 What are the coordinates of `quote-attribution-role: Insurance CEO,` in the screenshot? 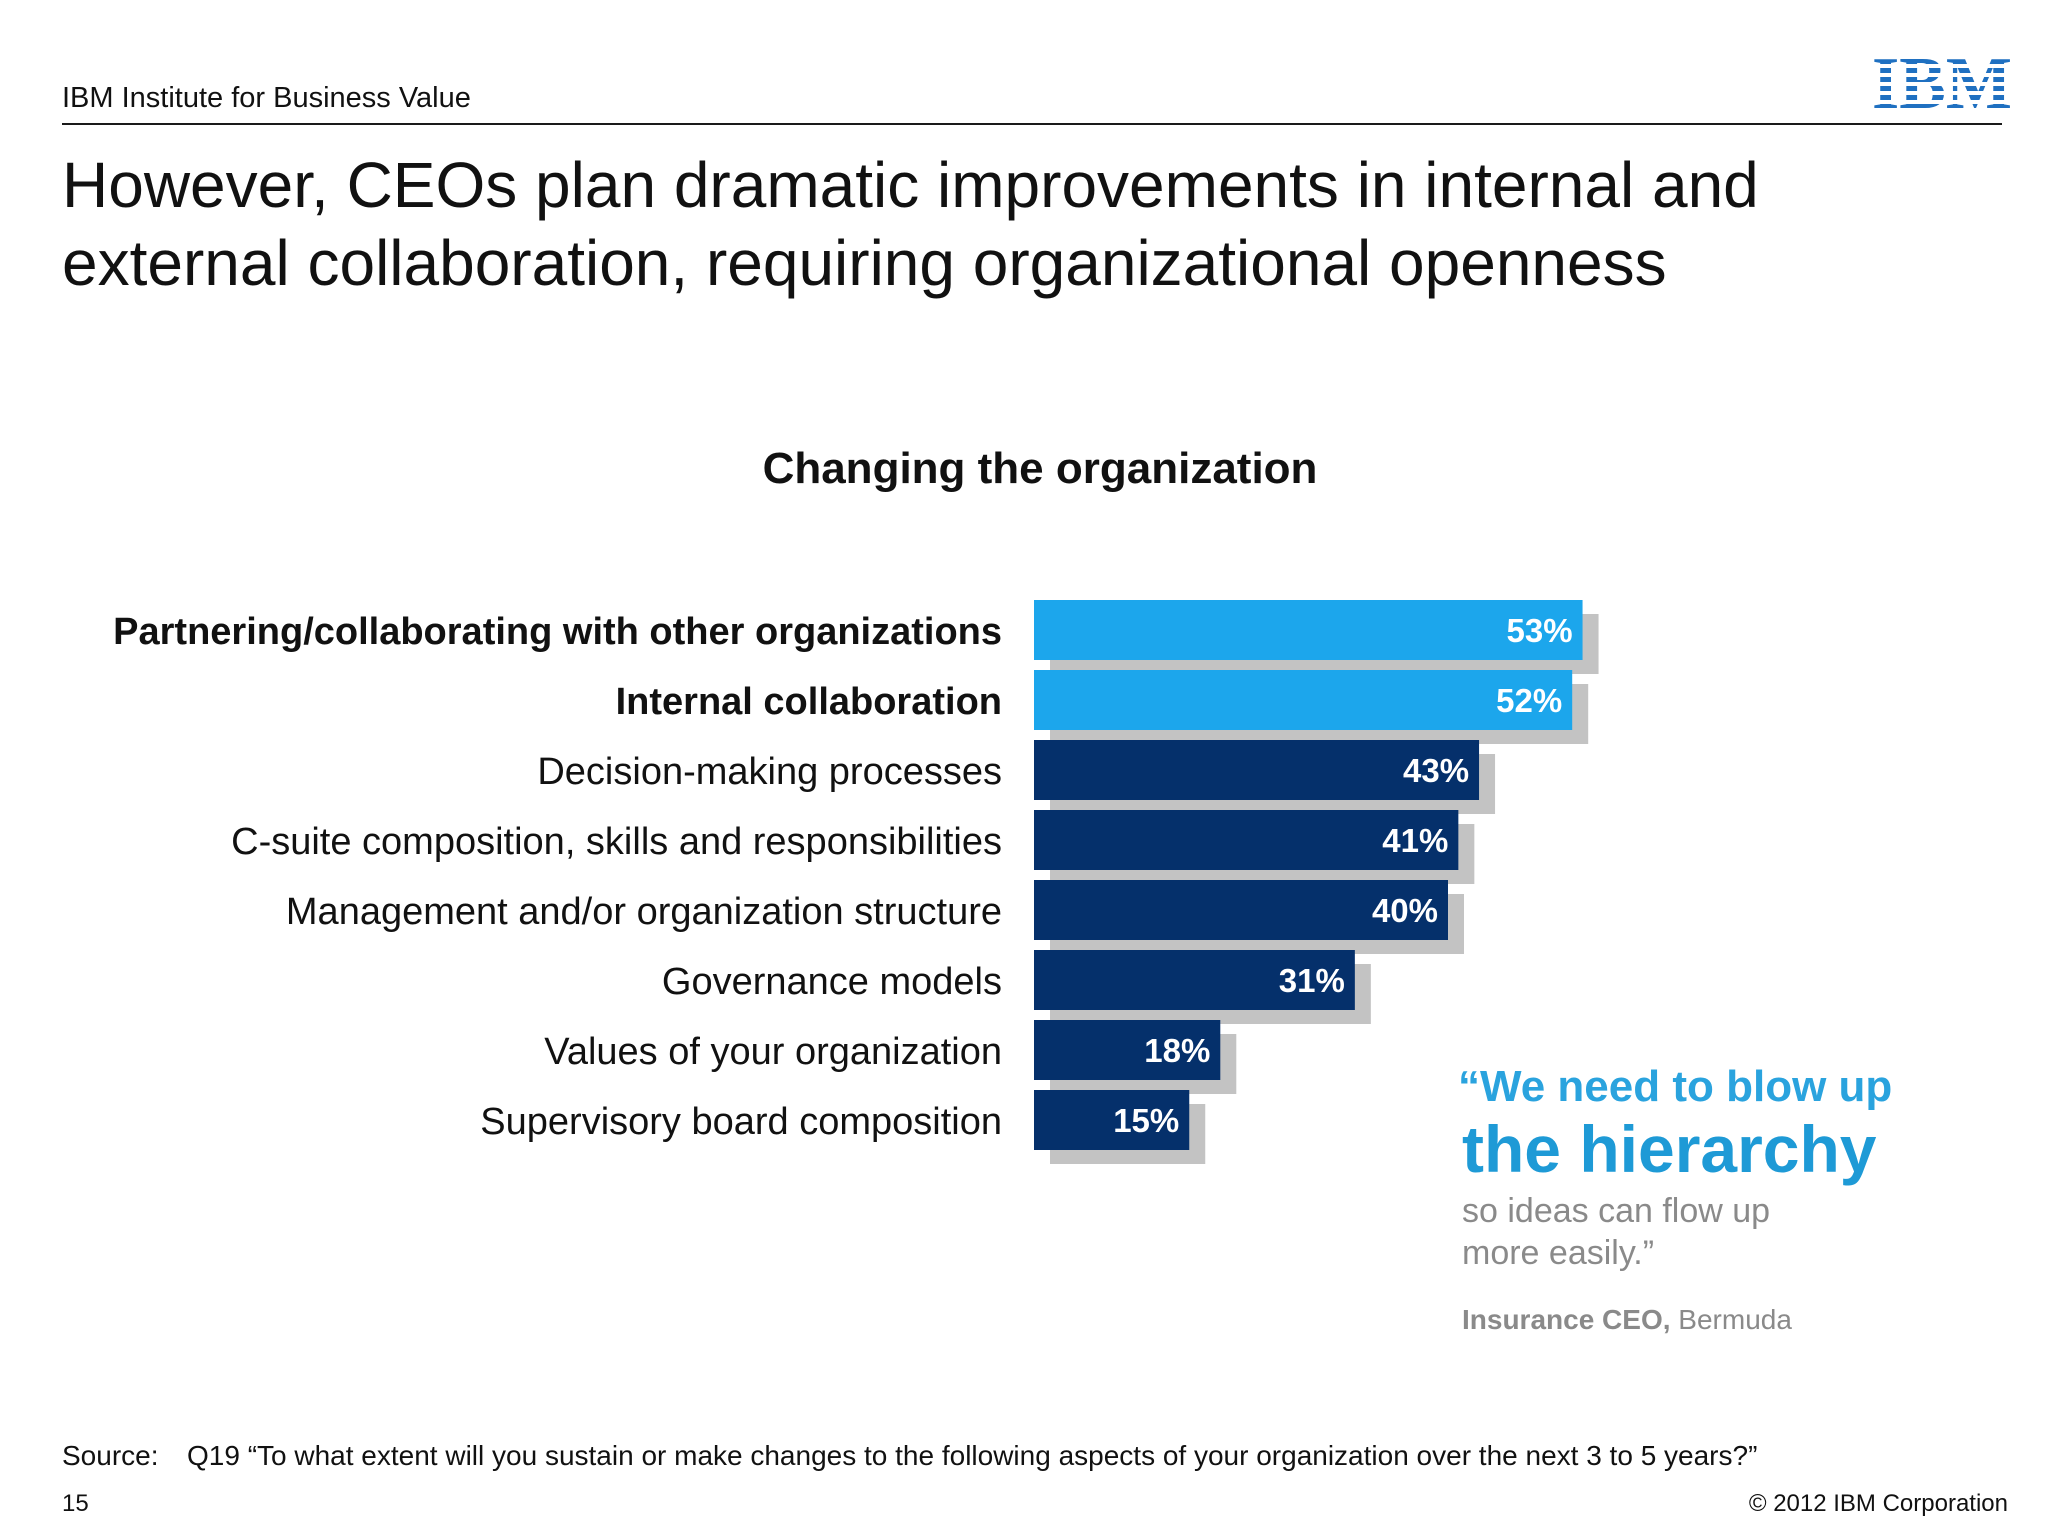 It's located at (1566, 1319).